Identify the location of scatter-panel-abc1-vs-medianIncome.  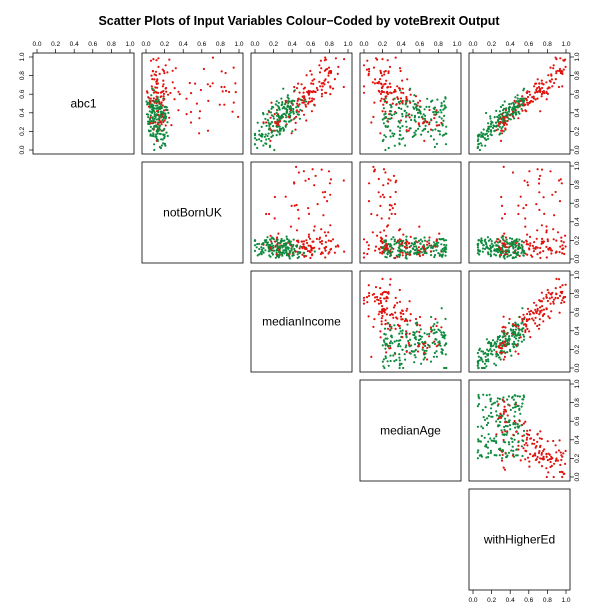
(301, 103).